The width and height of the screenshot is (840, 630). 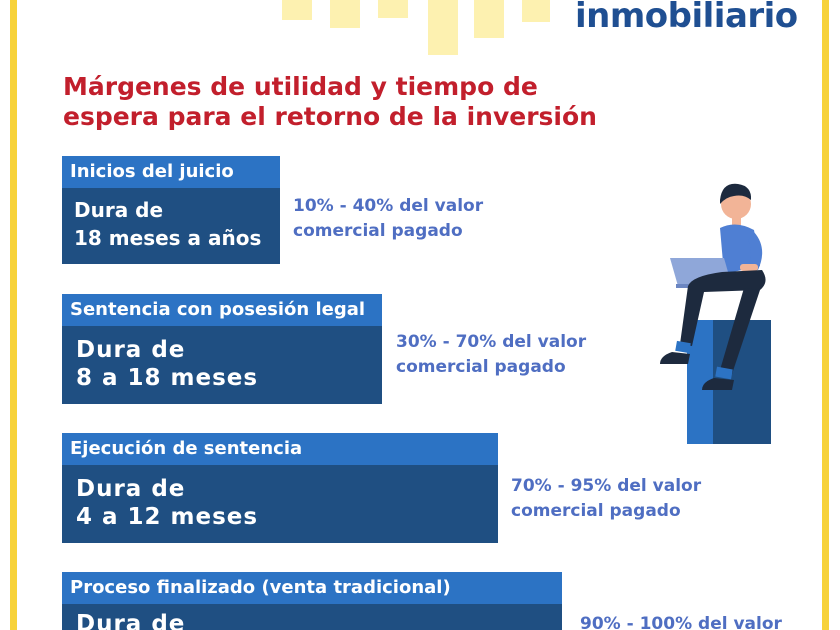 I want to click on stage-duration: Dura de 4 a 12 meses, so click(x=280, y=504).